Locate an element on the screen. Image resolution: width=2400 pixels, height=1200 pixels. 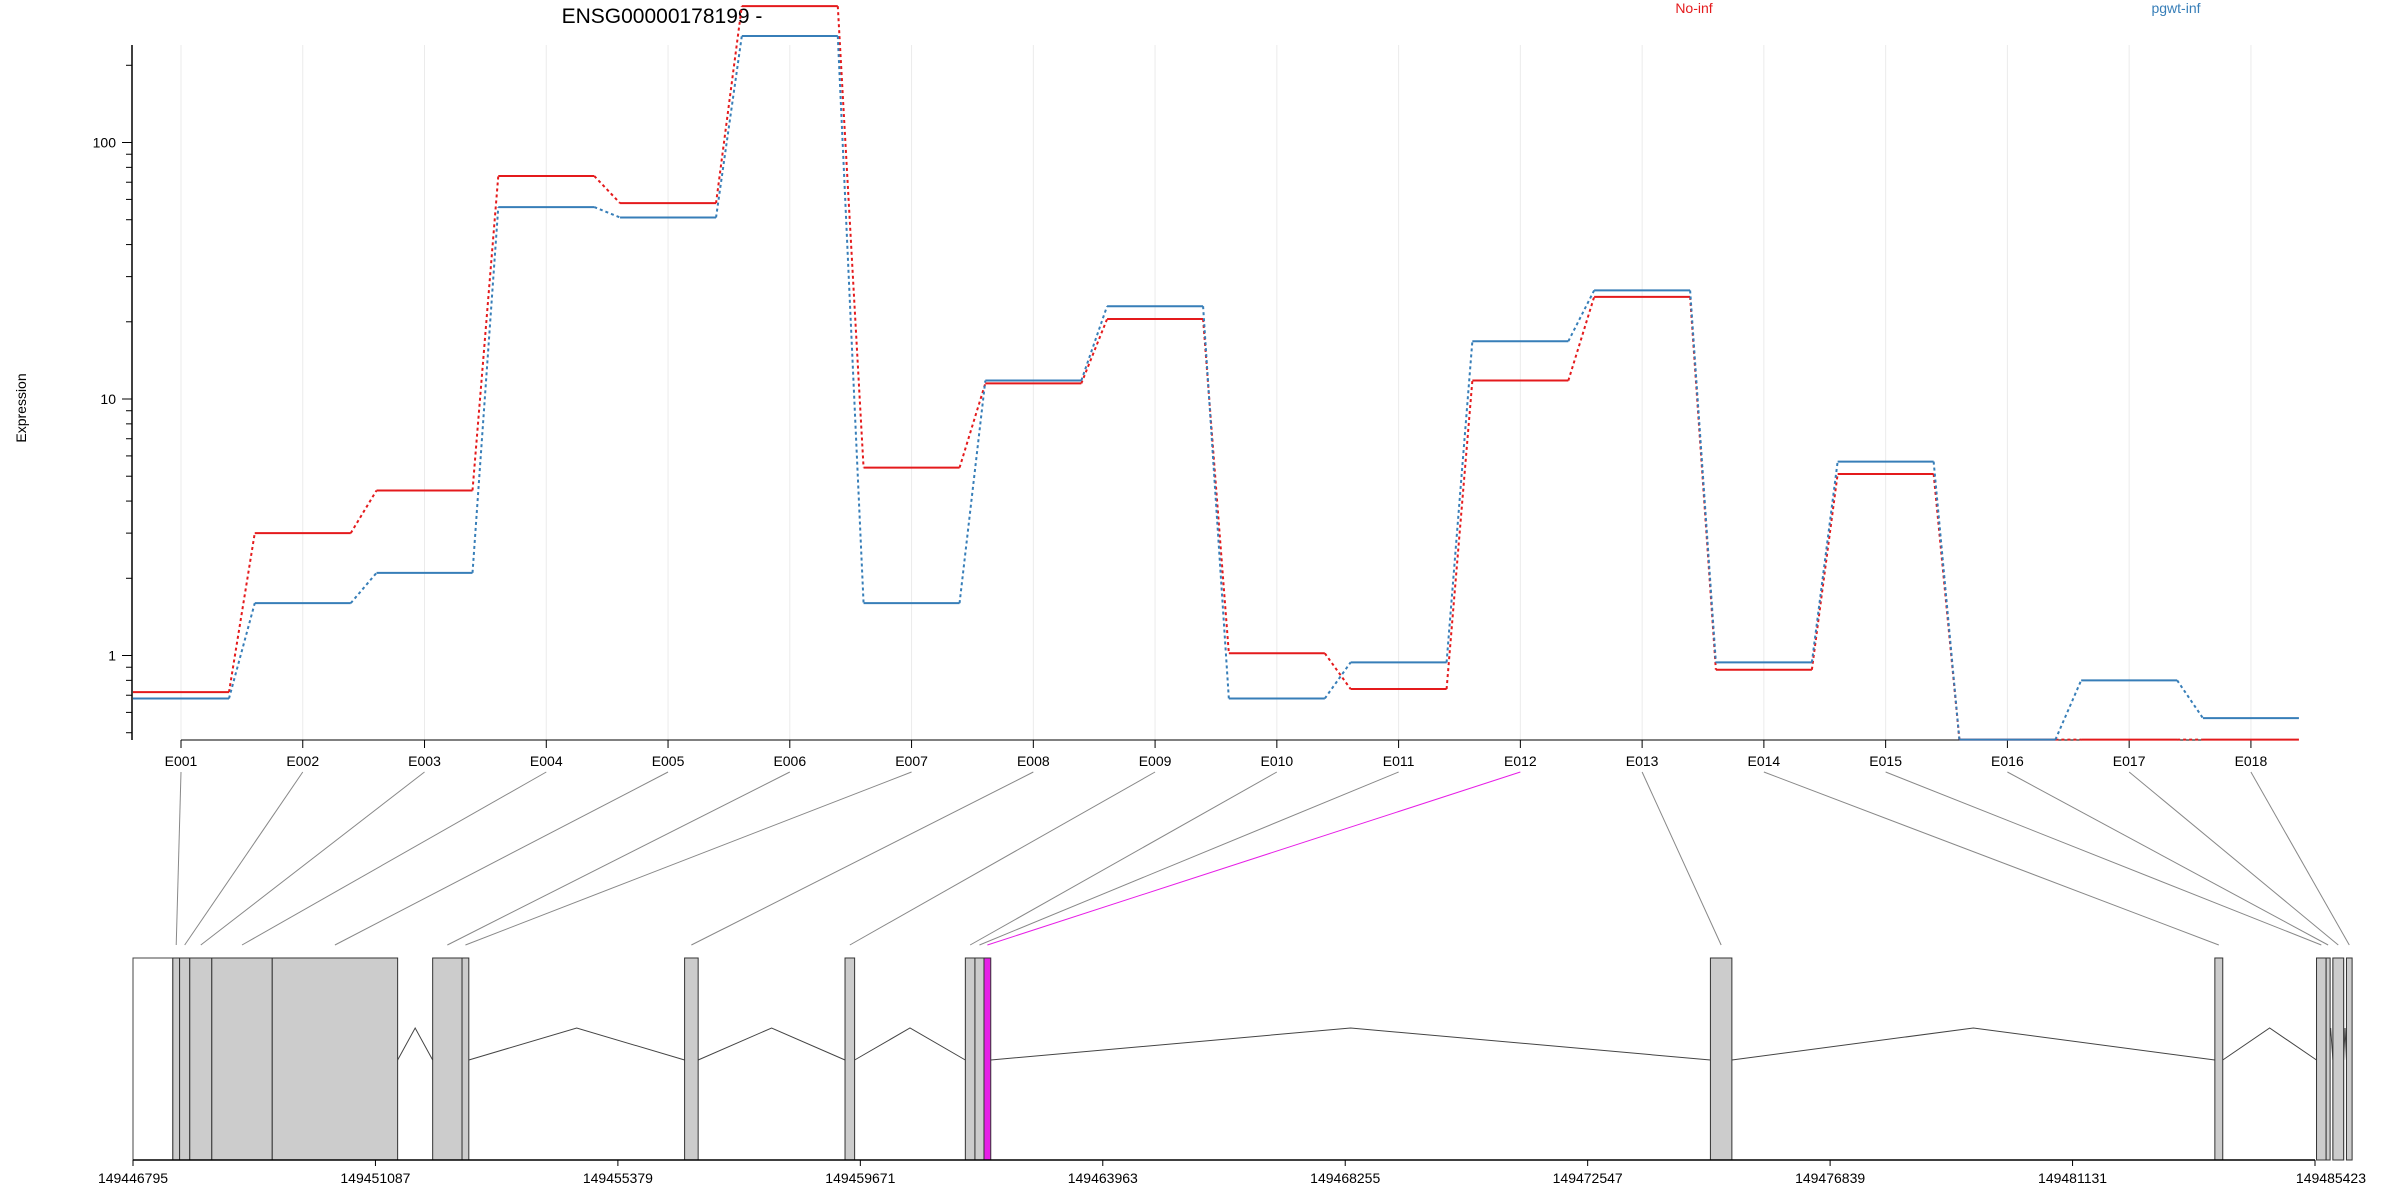
x-tick-label-e005: E005 is located at coordinates (668, 761).